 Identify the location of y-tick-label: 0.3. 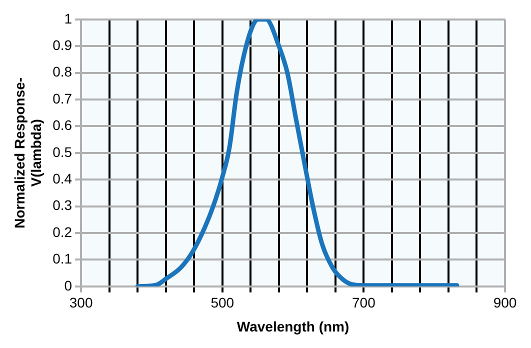
(62, 205).